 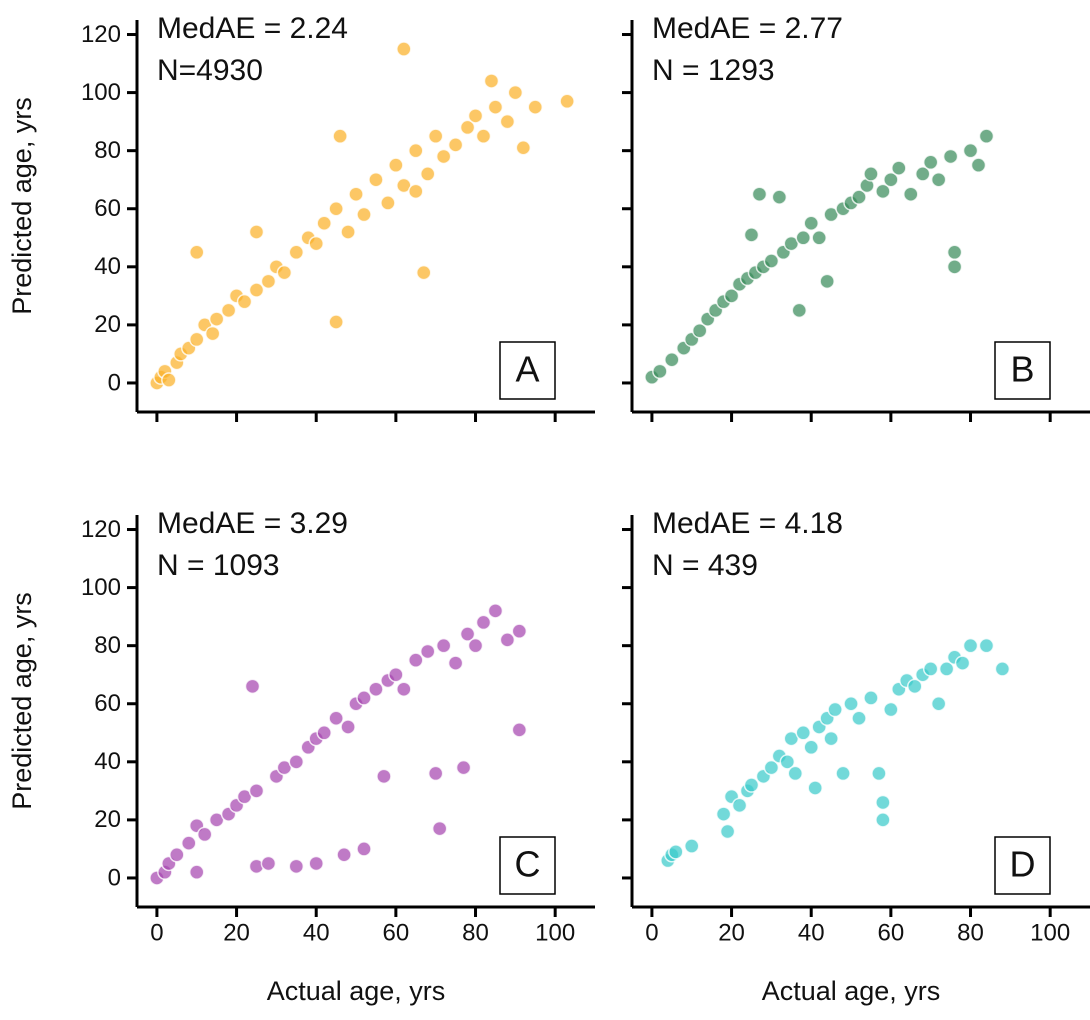 I want to click on panel-label: B, so click(x=1022, y=369).